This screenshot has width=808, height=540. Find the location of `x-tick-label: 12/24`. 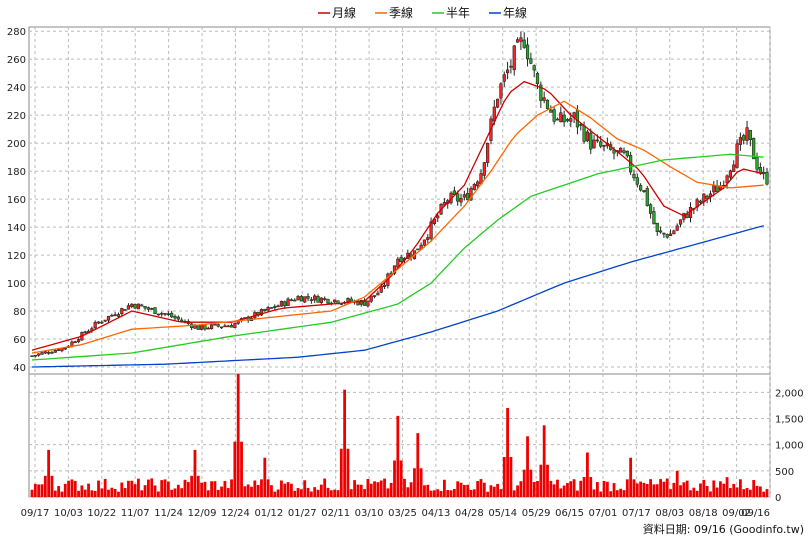

x-tick-label: 12/24 is located at coordinates (235, 513).